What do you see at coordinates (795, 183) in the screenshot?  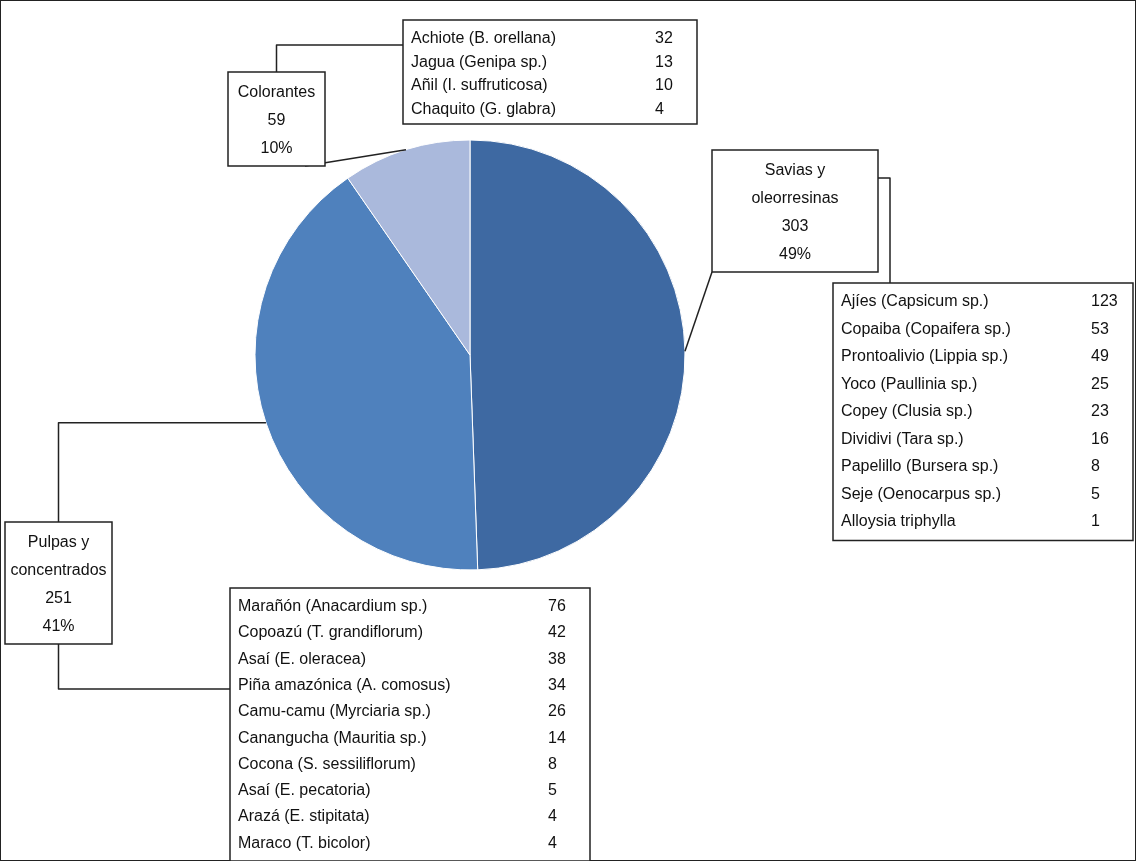 I see `slice-label: Savias y oleorresinas` at bounding box center [795, 183].